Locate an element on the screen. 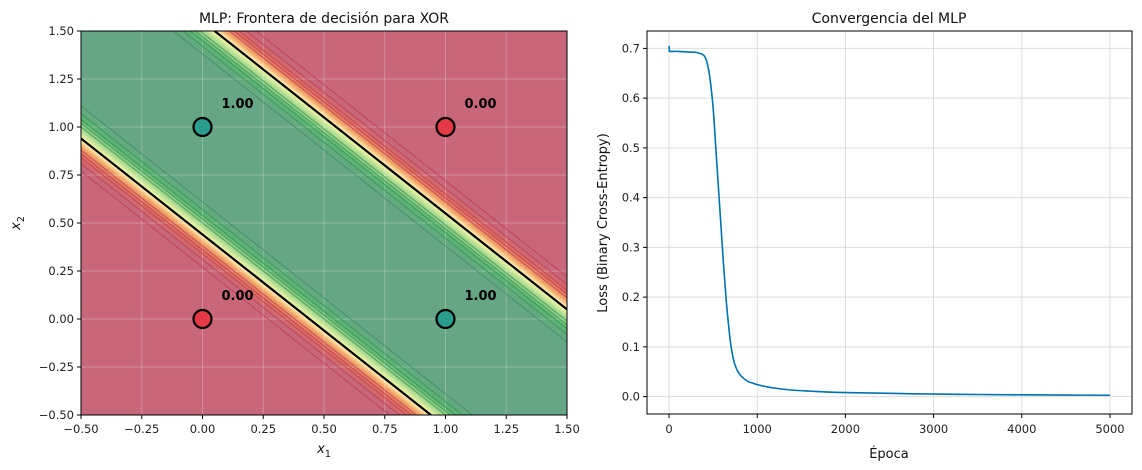 The height and width of the screenshot is (470, 1142). right-x-tick-label: 4000 is located at coordinates (1021, 429).